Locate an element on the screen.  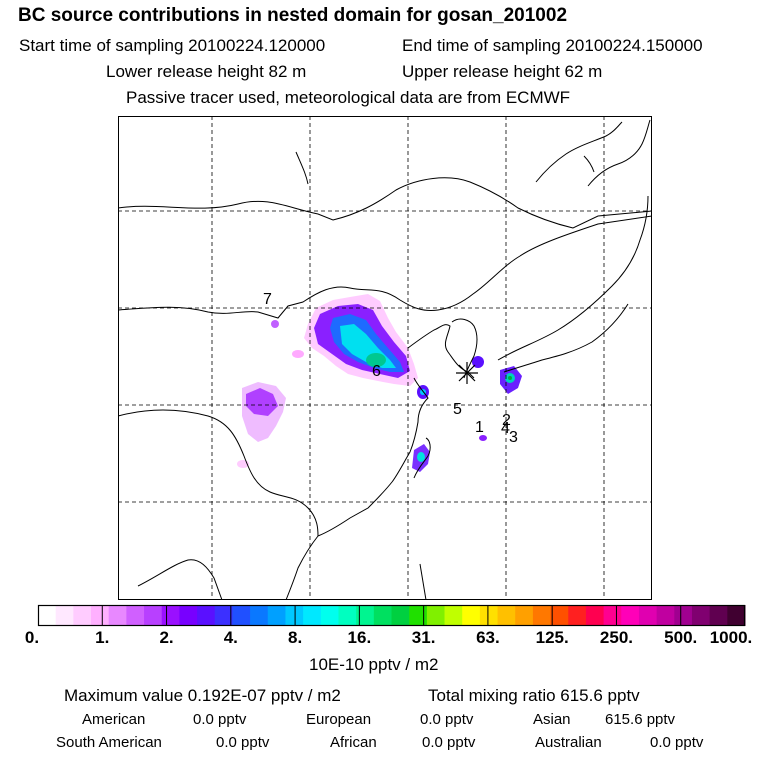
source-label-5: 5 is located at coordinates (457, 409).